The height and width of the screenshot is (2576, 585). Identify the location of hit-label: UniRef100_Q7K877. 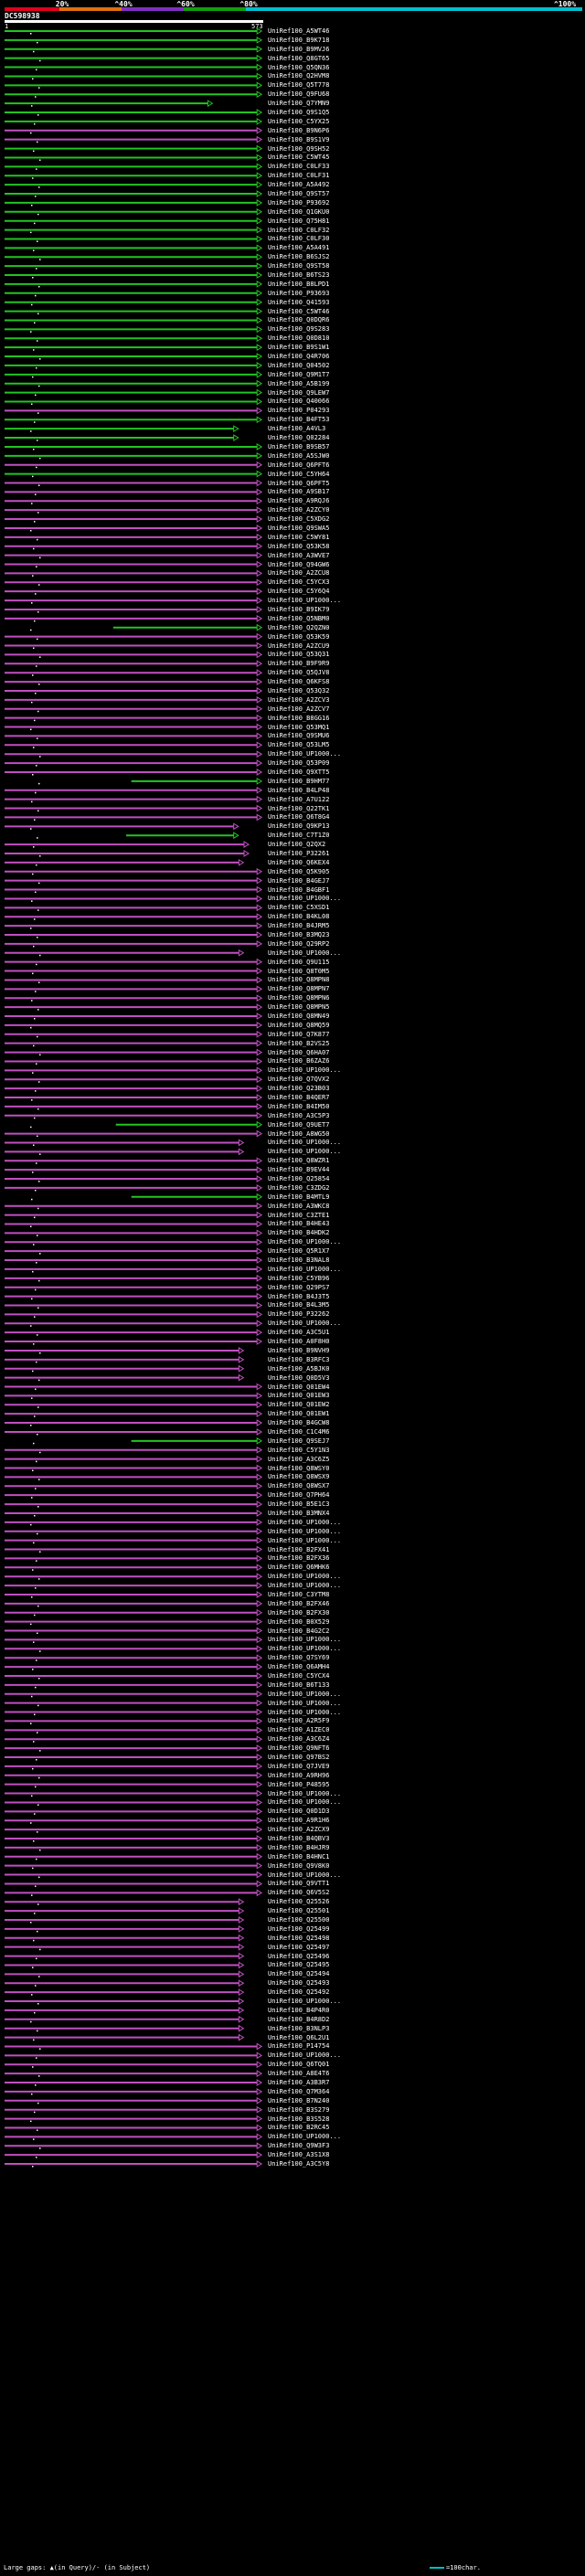
(299, 1034).